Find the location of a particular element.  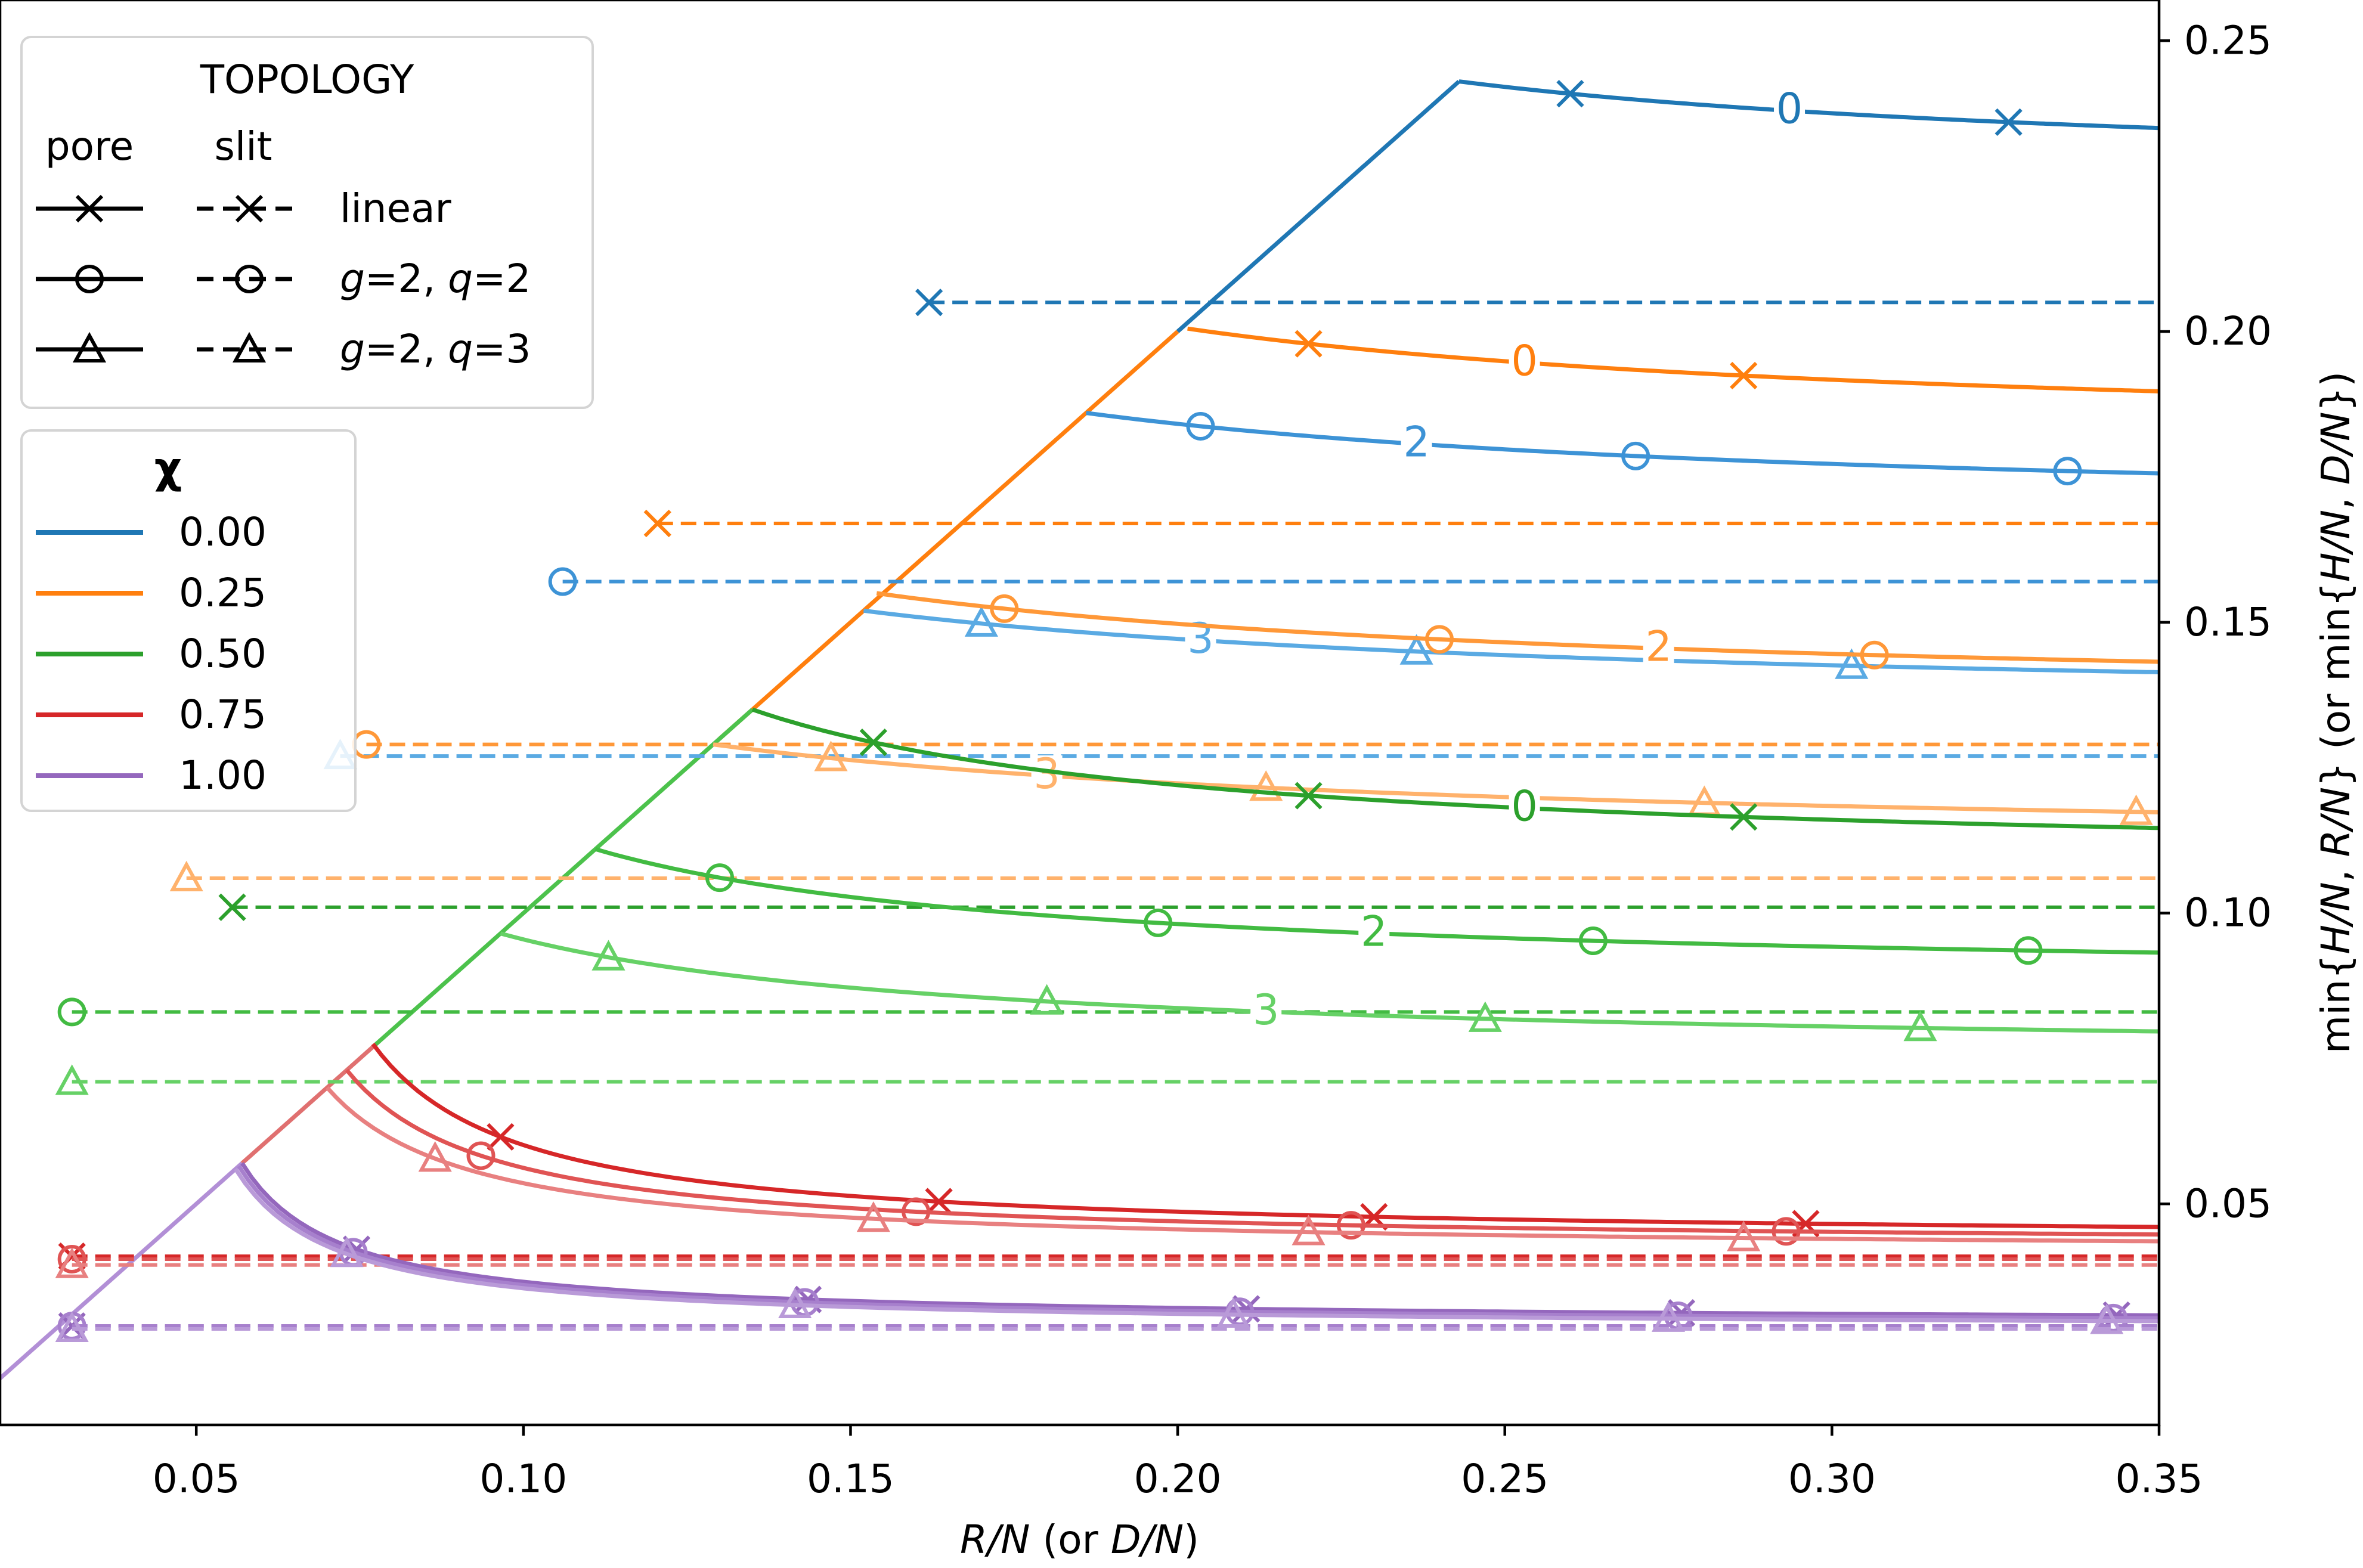

curve-label: 3 is located at coordinates (1266, 1010).